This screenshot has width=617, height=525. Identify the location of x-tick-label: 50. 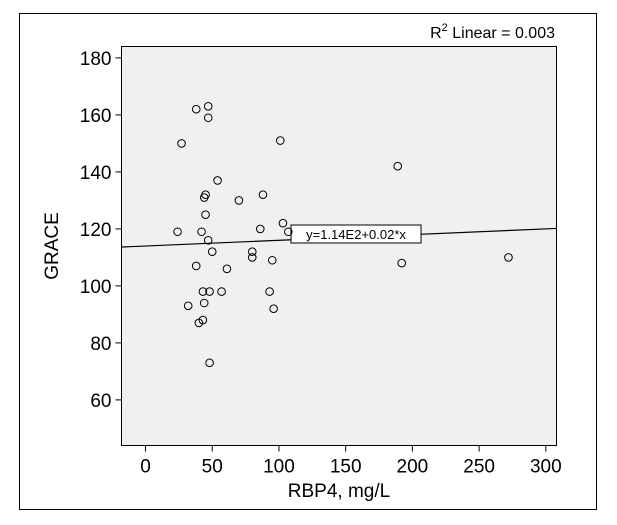
(212, 467).